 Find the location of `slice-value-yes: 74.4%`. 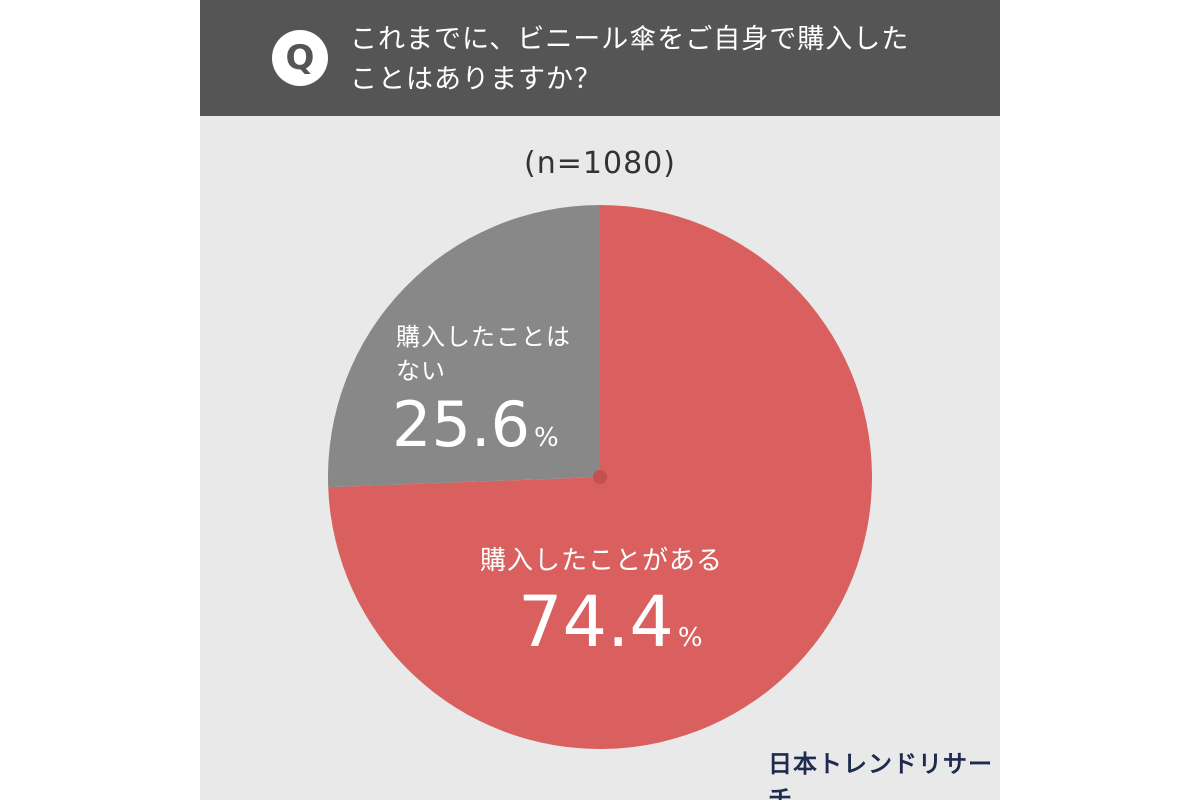

slice-value-yes: 74.4% is located at coordinates (610, 630).